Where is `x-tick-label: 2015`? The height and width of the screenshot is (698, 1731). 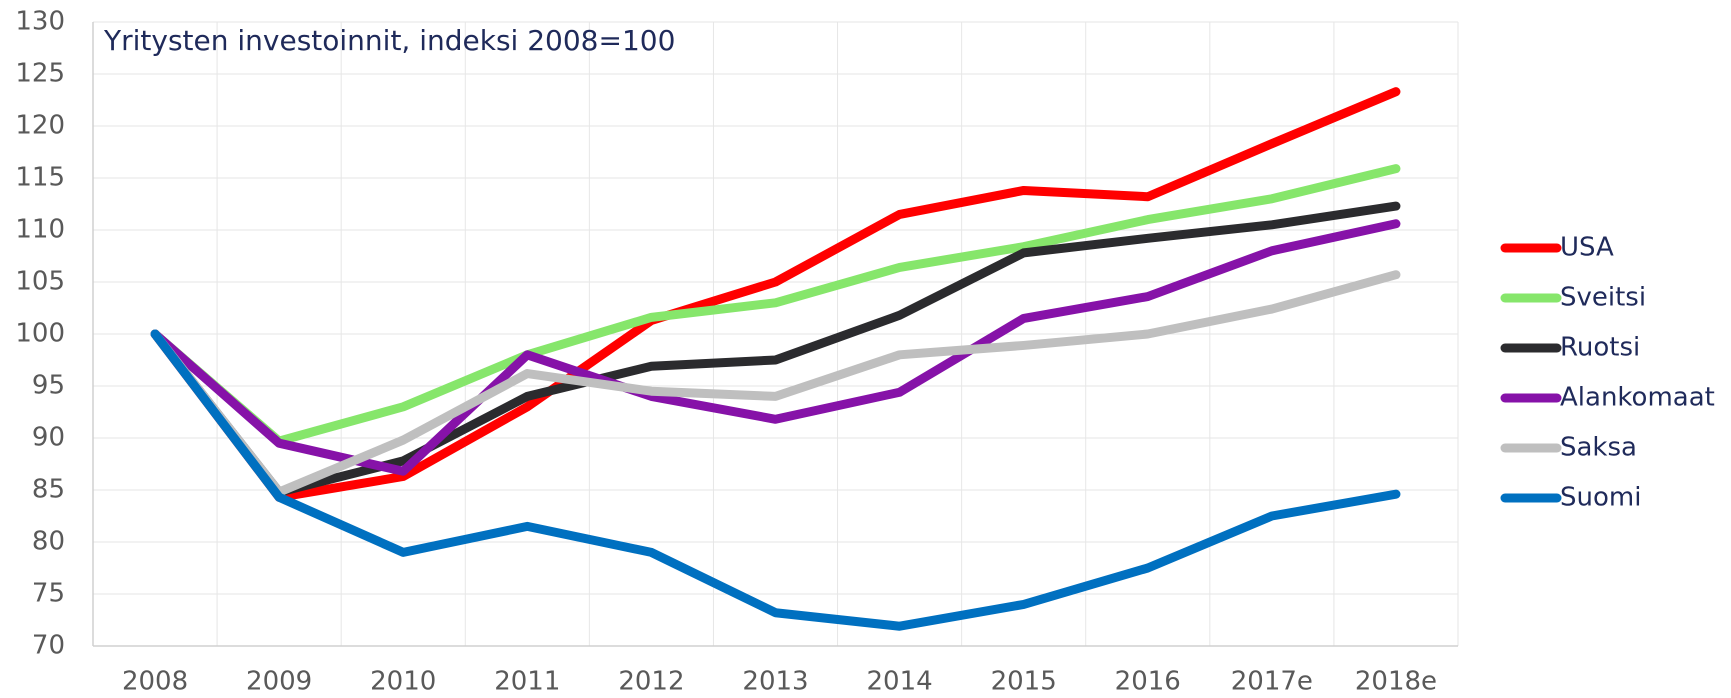 x-tick-label: 2015 is located at coordinates (1024, 682).